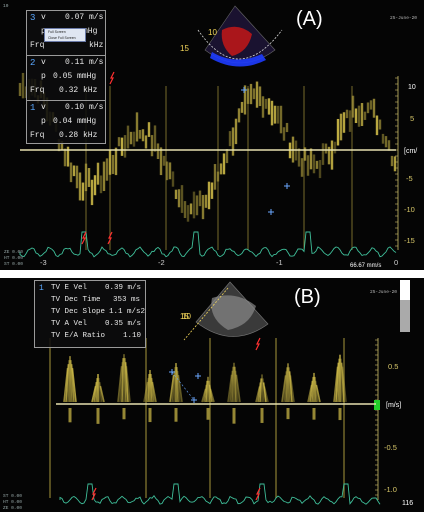 This screenshot has height=512, width=424. What do you see at coordinates (161, 262) in the screenshot?
I see `time-label: -2` at bounding box center [161, 262].